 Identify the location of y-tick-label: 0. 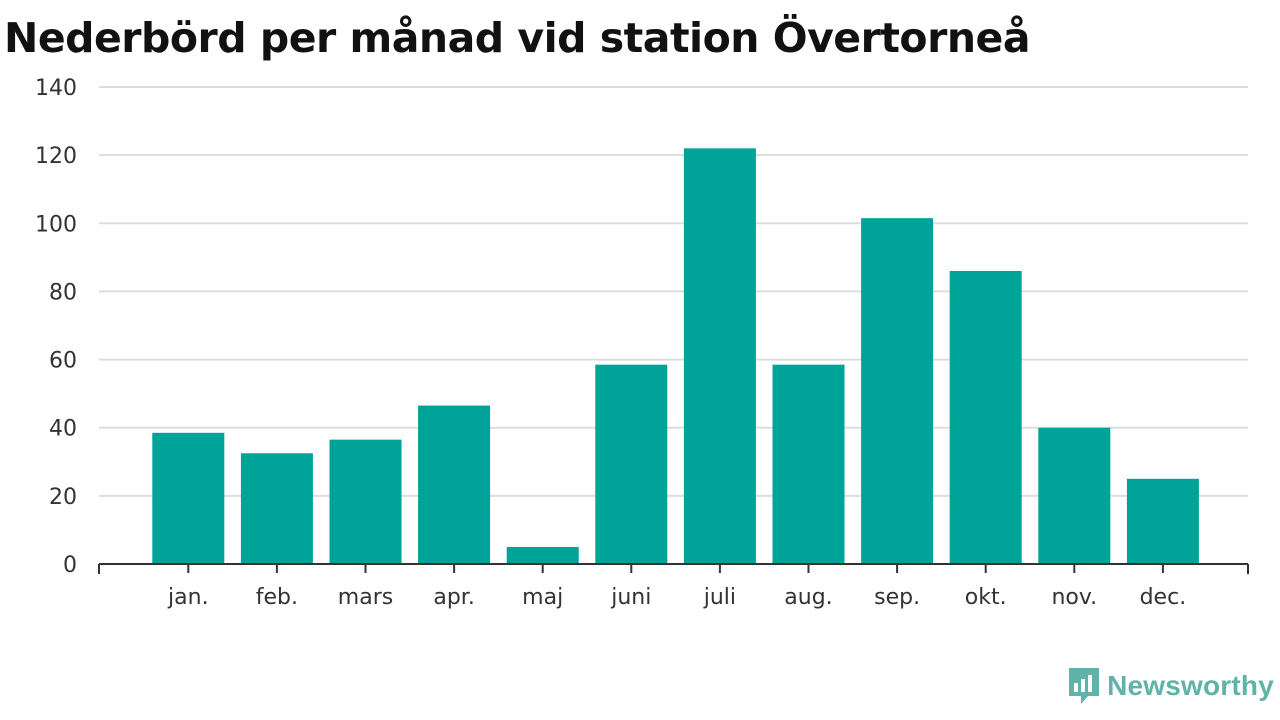
(70, 565).